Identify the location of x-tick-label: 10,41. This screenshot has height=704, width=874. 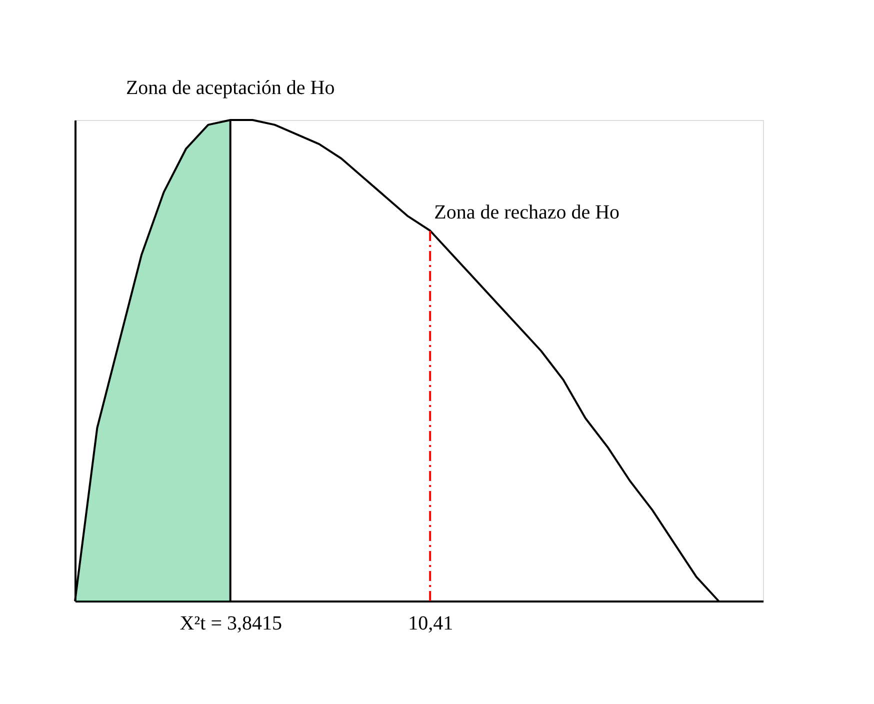
(431, 623).